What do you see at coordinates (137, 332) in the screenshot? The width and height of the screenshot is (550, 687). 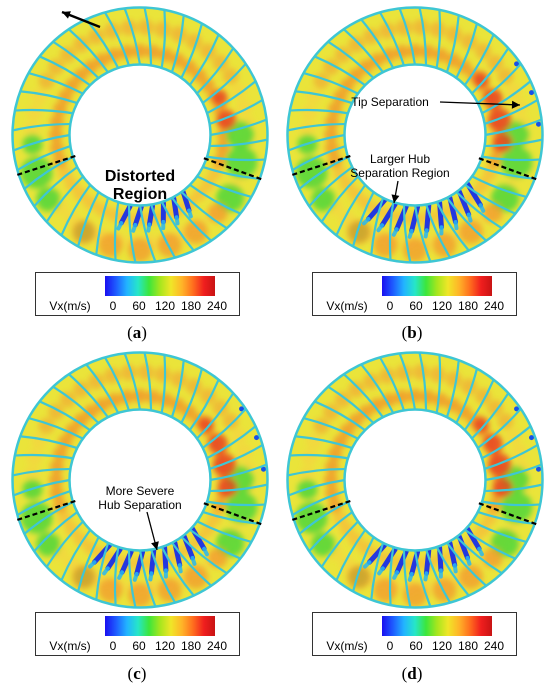 I see `panel-a-caption: (a)` at bounding box center [137, 332].